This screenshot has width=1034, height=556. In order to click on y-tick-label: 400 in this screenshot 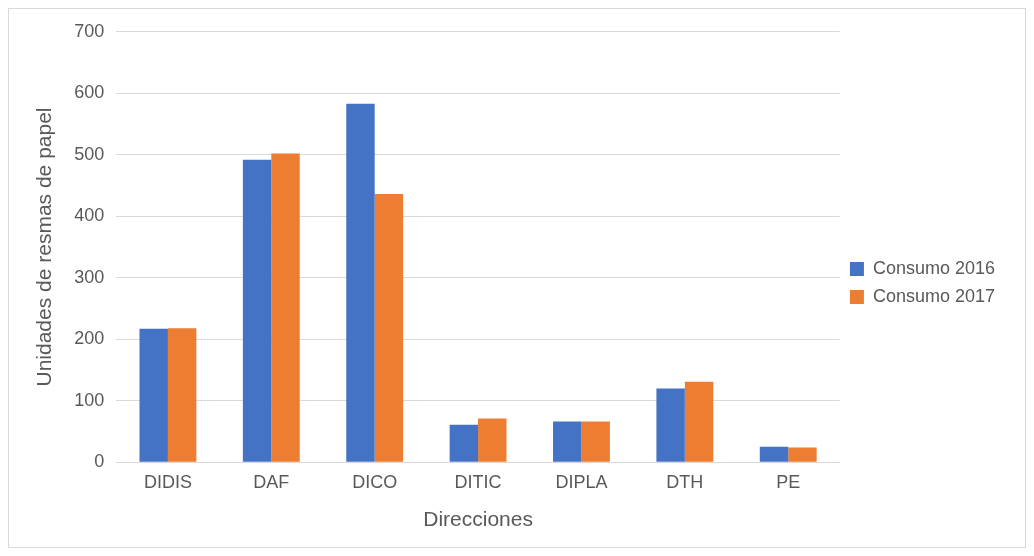, I will do `click(89, 215)`.